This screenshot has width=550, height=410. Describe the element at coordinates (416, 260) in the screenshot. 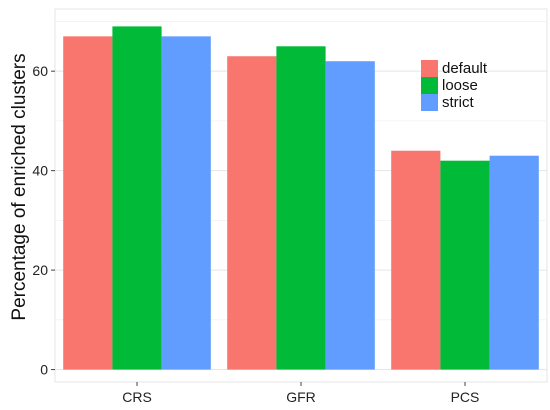

I see `bar-pcs-default` at that location.